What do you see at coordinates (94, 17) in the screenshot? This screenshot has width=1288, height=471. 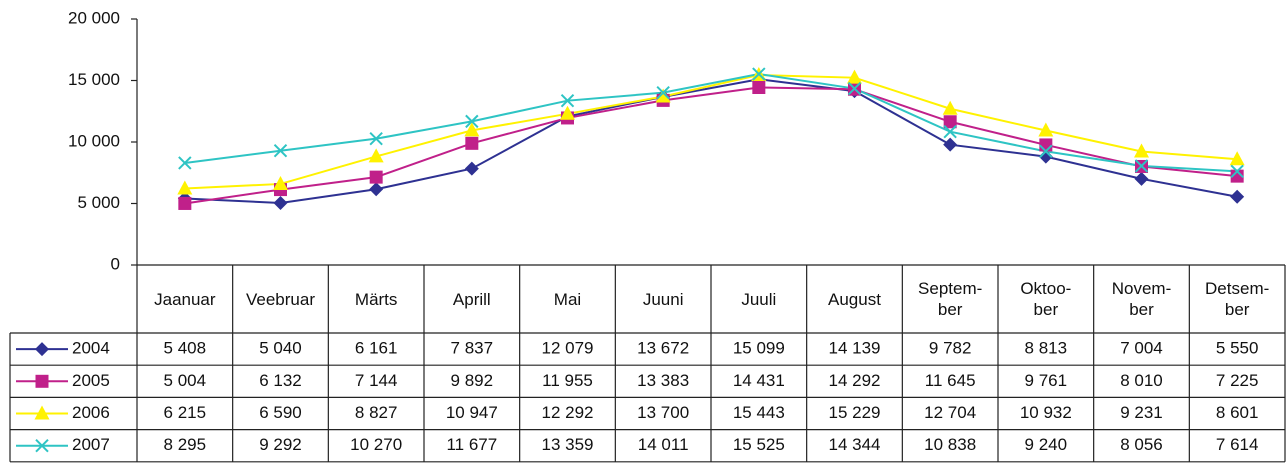 I see `y-tick-label: 20 000` at bounding box center [94, 17].